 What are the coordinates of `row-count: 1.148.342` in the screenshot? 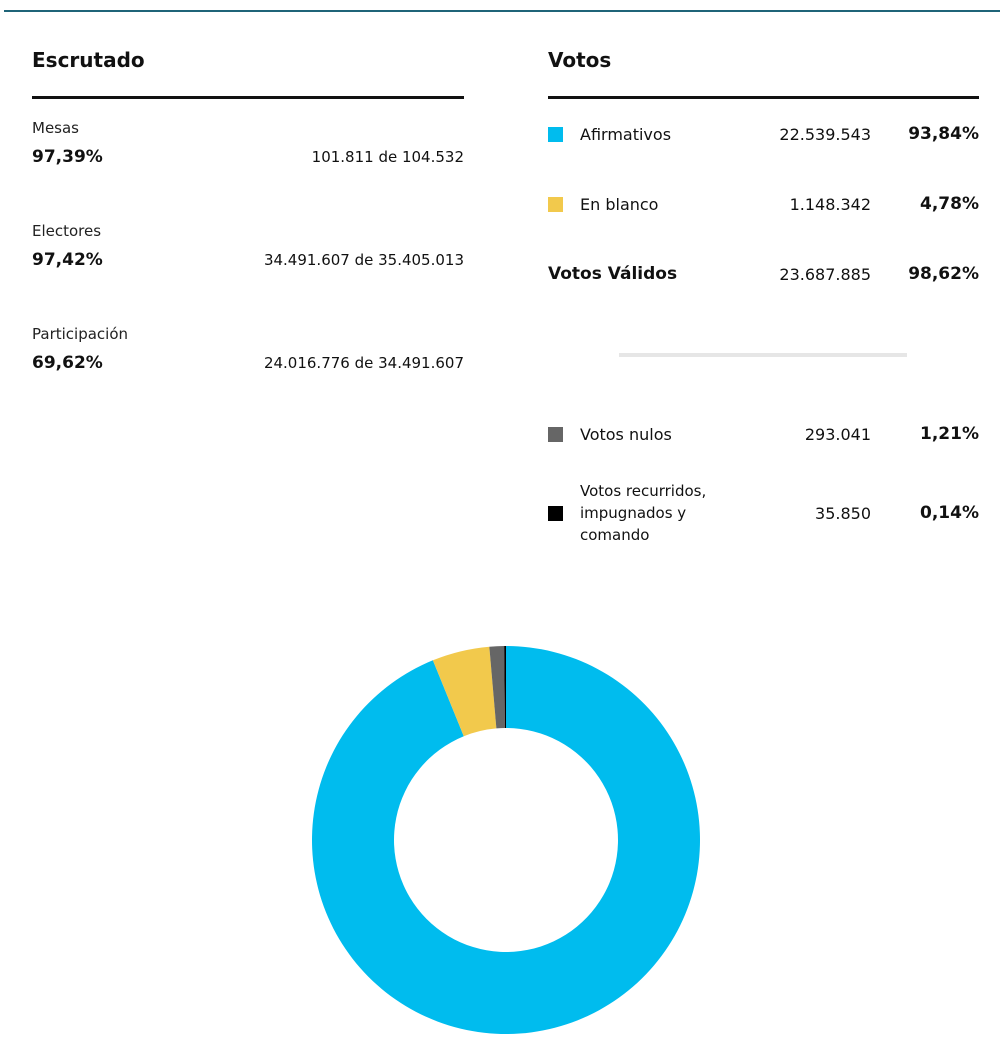 It's located at (830, 204).